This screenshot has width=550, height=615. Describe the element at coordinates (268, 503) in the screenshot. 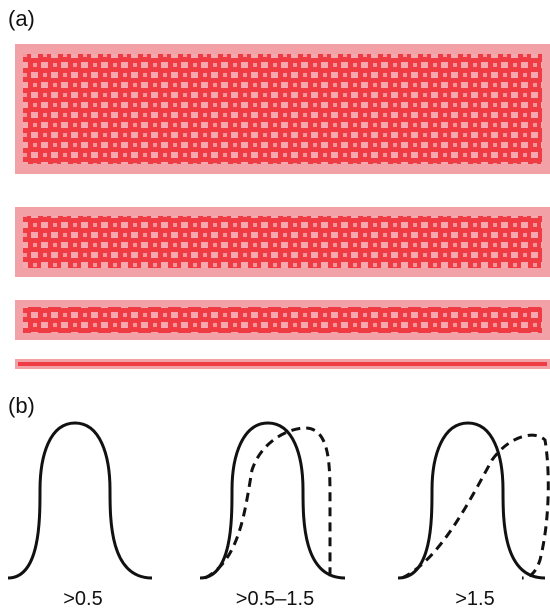

I see `profile-curve-2-dashed` at that location.